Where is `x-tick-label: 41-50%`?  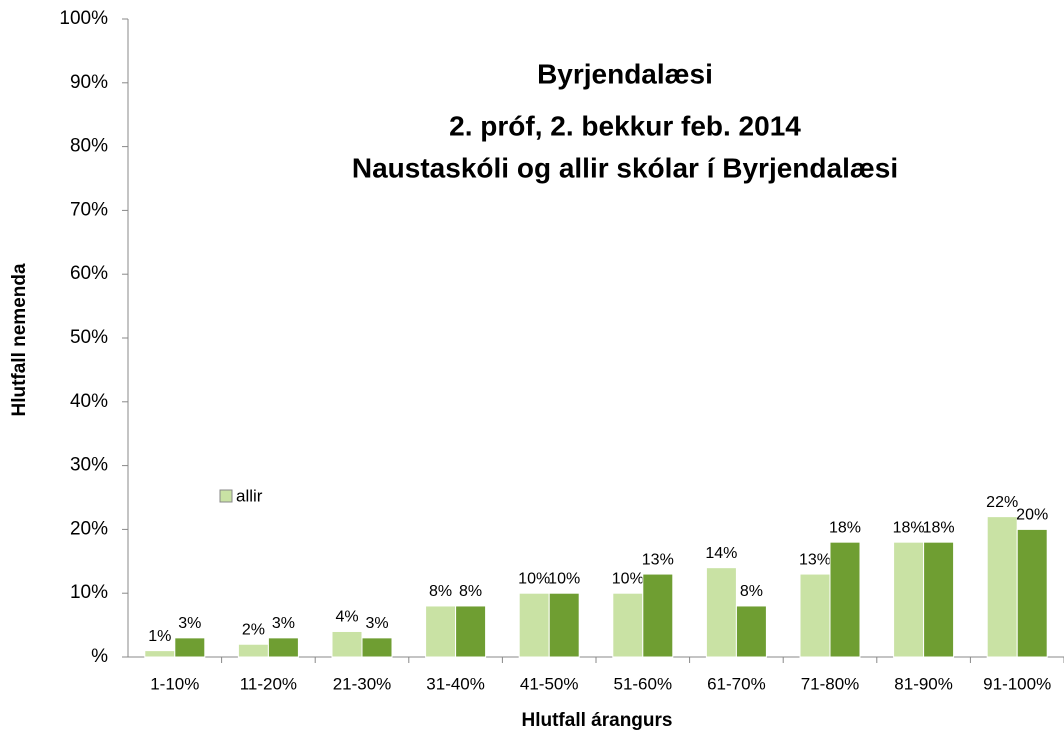
x-tick-label: 41-50% is located at coordinates (549, 683).